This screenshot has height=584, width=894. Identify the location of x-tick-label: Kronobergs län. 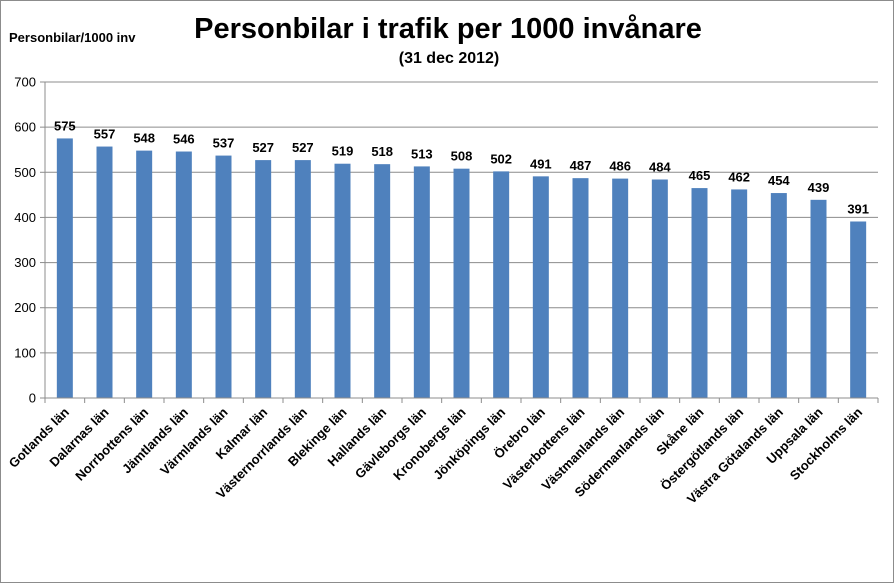
(429, 443).